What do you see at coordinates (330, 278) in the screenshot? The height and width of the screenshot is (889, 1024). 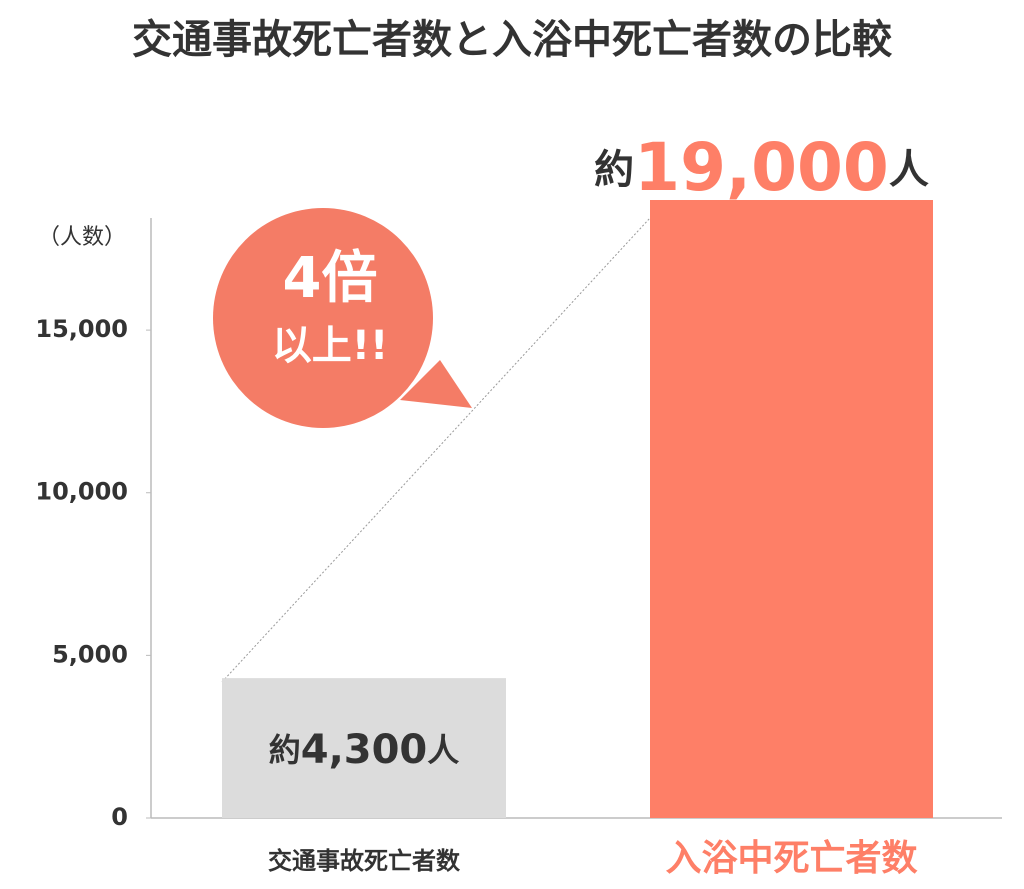 I see `callout-text: 4倍` at bounding box center [330, 278].